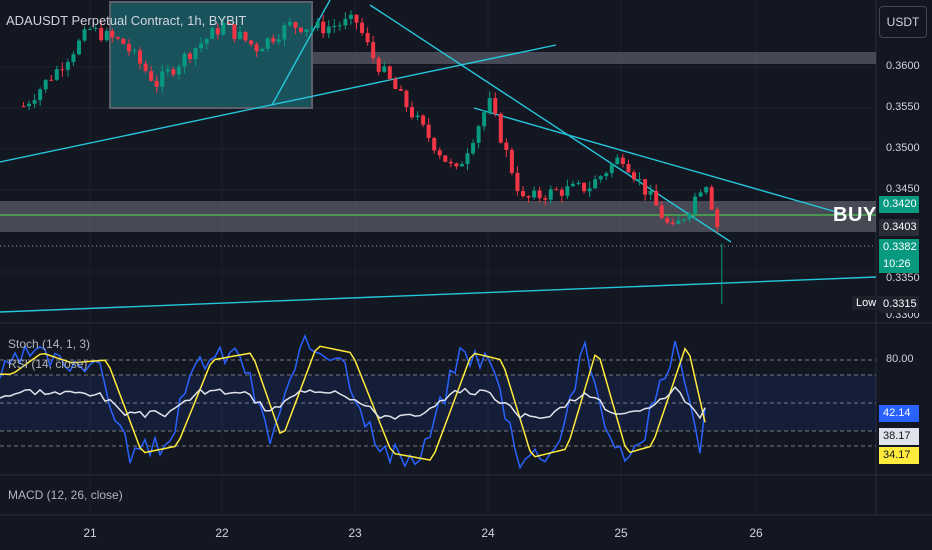 The height and width of the screenshot is (550, 932). I want to click on chart-title: ADAUSDT Perpetual Contract, 1h, BYBIT, so click(126, 20).